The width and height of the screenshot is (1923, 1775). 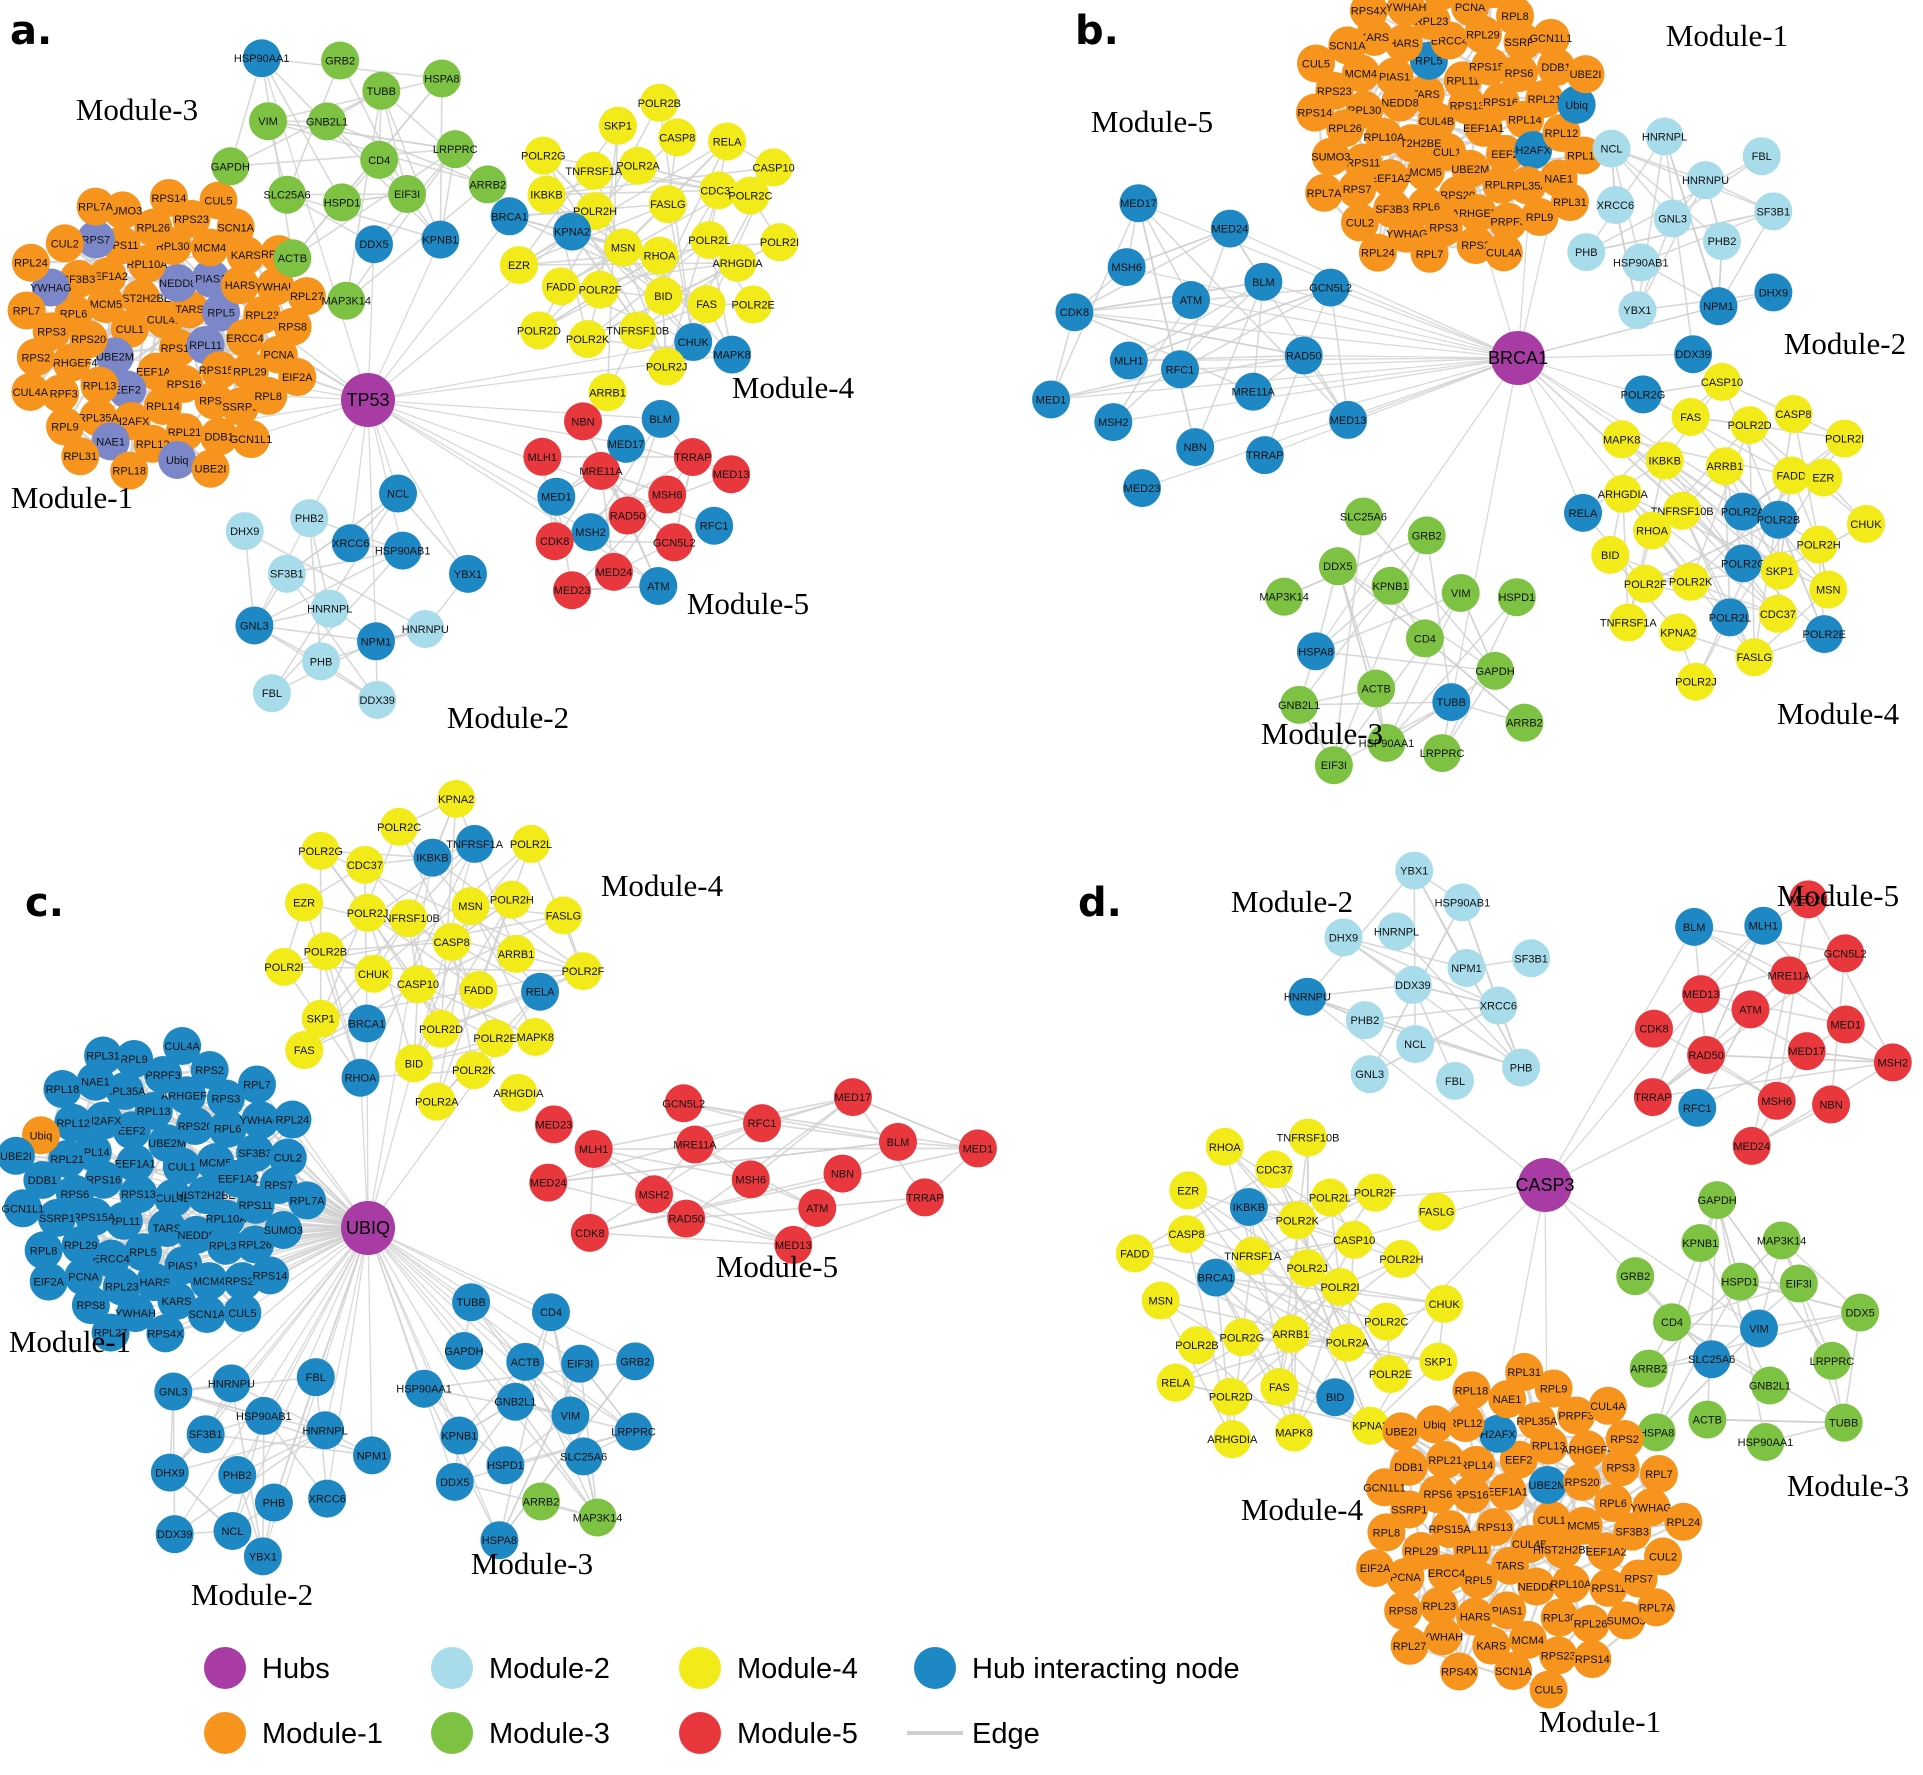 I want to click on node-label: RPS14, so click(x=1314, y=114).